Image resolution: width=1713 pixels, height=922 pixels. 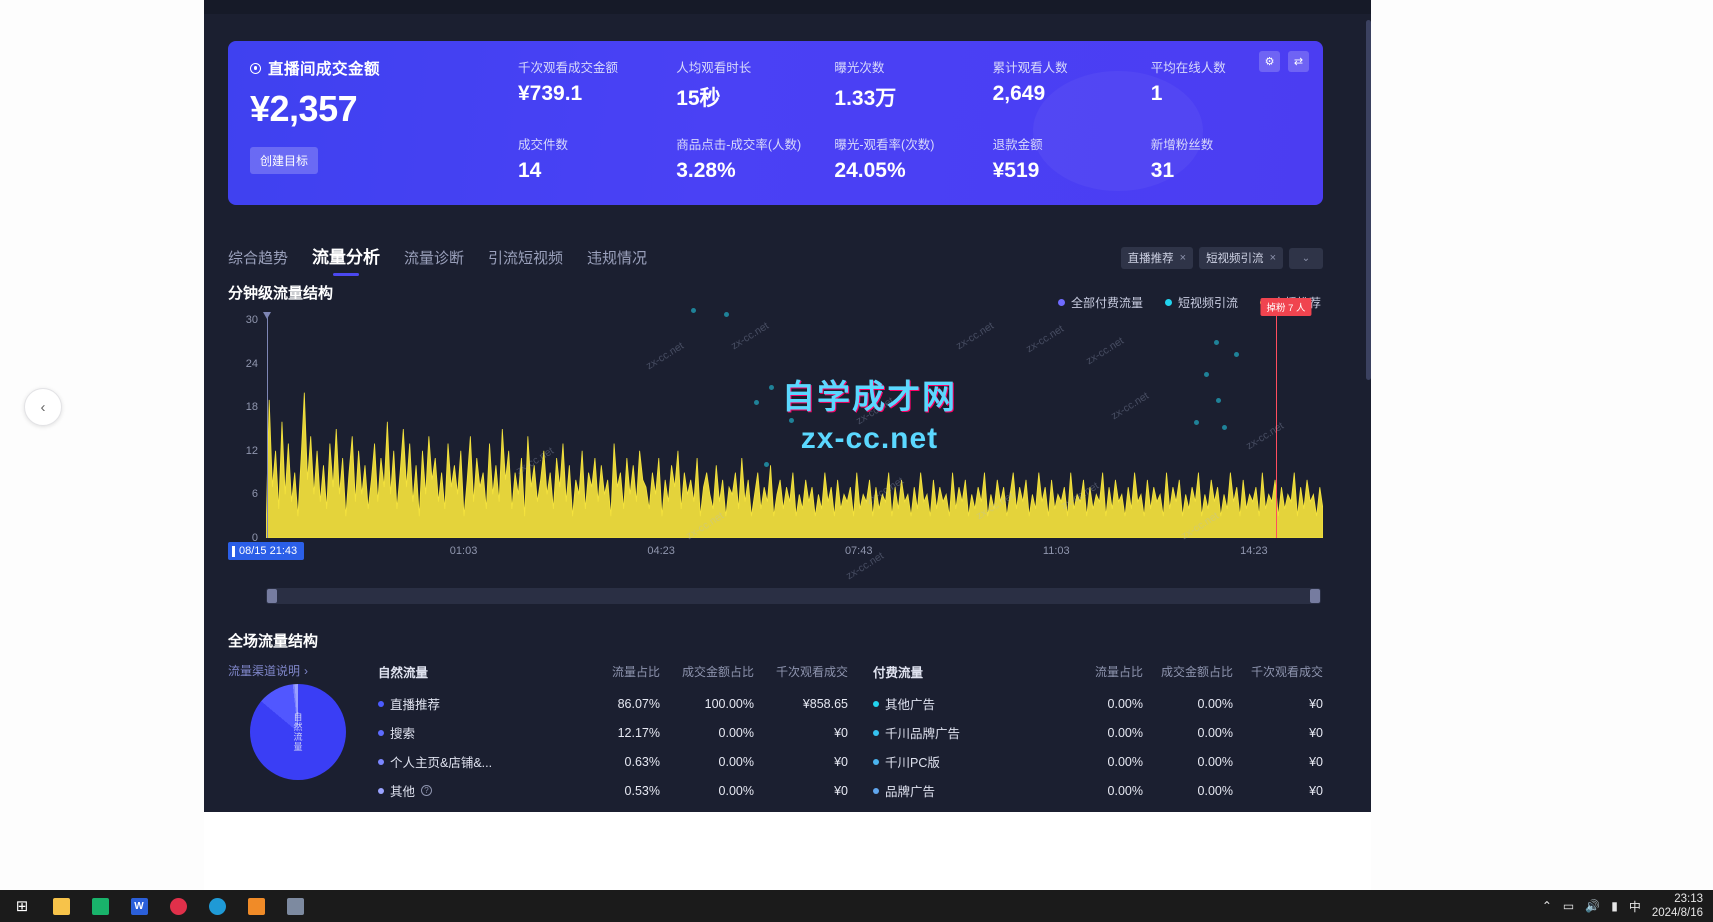 What do you see at coordinates (427, 790) in the screenshot?
I see `help-icon: ?` at bounding box center [427, 790].